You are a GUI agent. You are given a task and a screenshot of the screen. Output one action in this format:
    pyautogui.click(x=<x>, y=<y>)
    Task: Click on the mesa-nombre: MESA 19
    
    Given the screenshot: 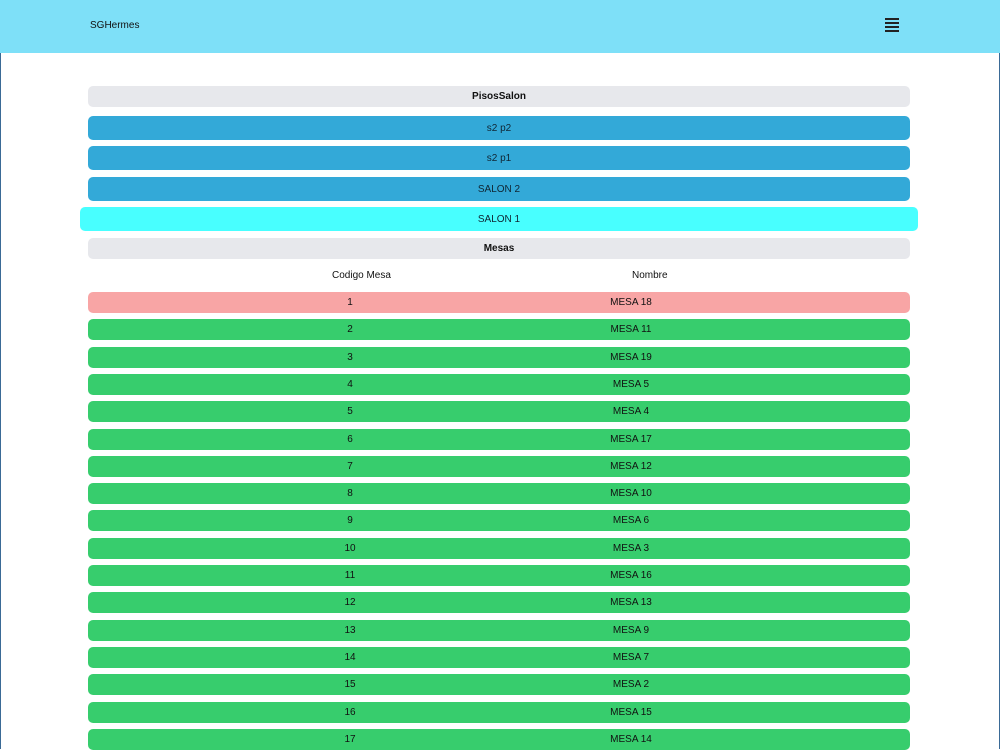 What is the action you would take?
    pyautogui.click(x=631, y=357)
    